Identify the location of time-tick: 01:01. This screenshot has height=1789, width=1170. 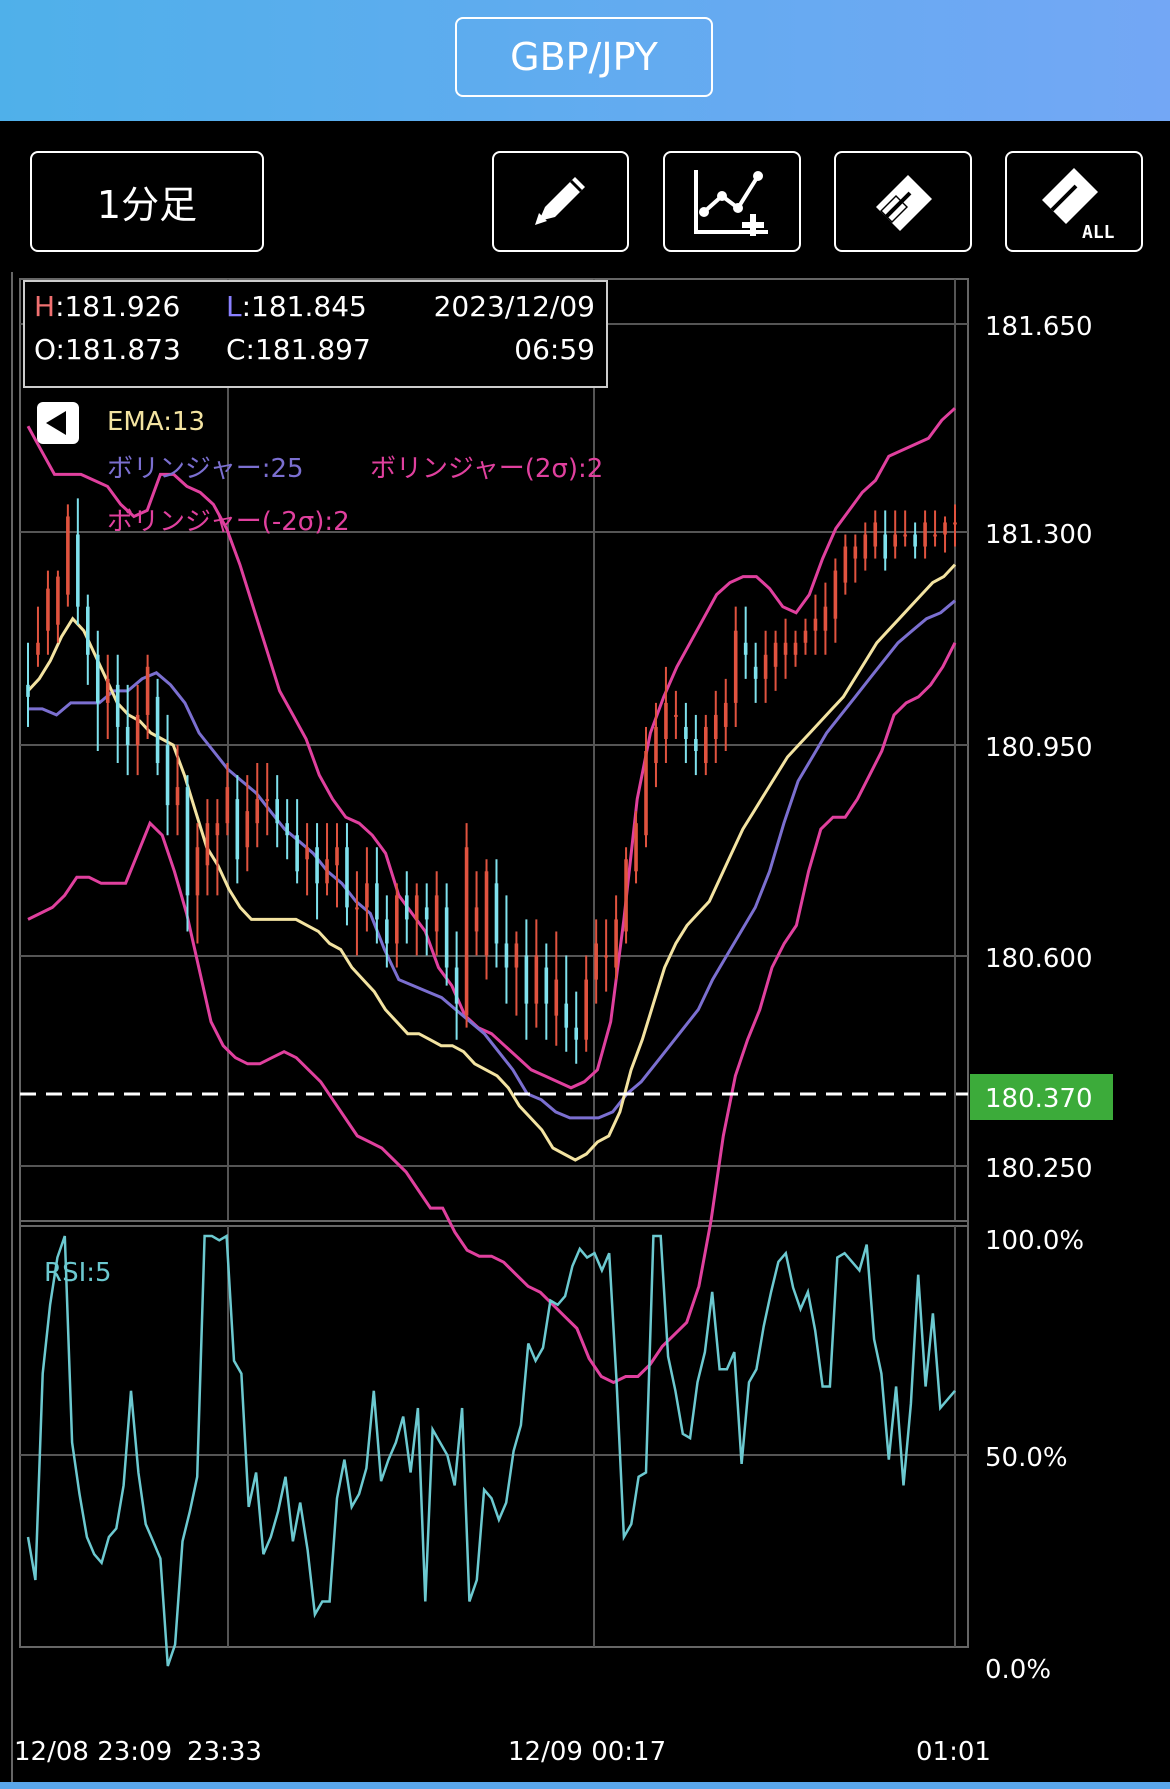
(953, 1752).